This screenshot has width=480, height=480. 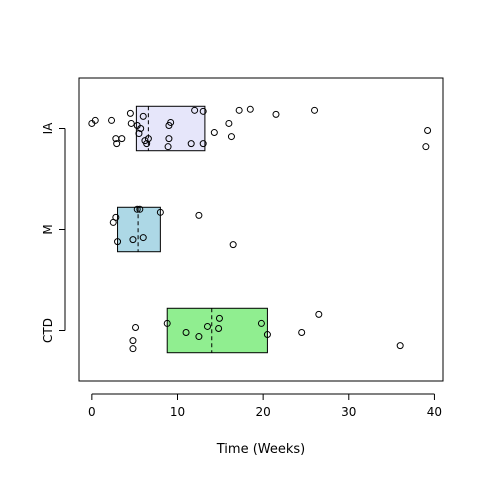 What do you see at coordinates (177, 412) in the screenshot?
I see `x-tick-label-10: 10` at bounding box center [177, 412].